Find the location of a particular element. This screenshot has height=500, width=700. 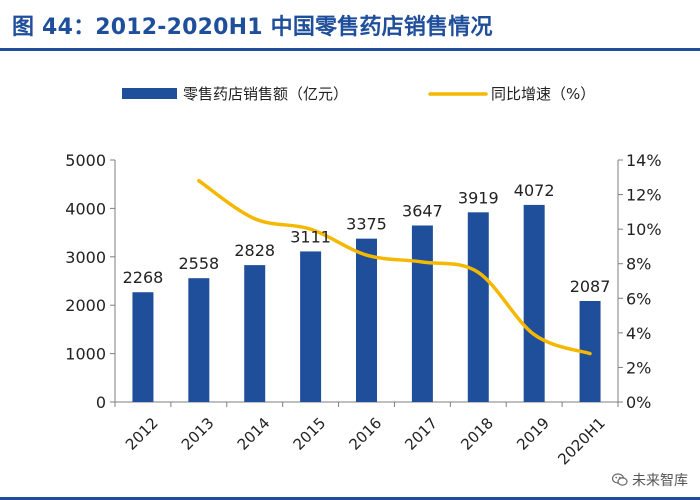

watermark: 未来智库 is located at coordinates (650, 480).